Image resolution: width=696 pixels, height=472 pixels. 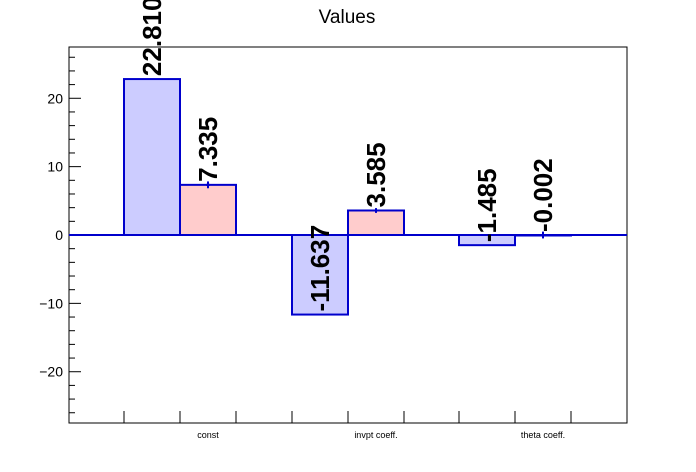 What do you see at coordinates (376, 174) in the screenshot?
I see `data-label: 3.585` at bounding box center [376, 174].